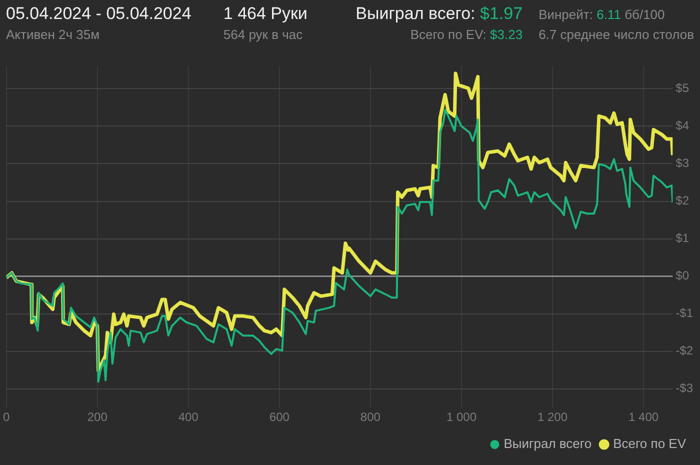  Describe the element at coordinates (461, 417) in the screenshot. I see `x-tick-label: 1 000` at that location.